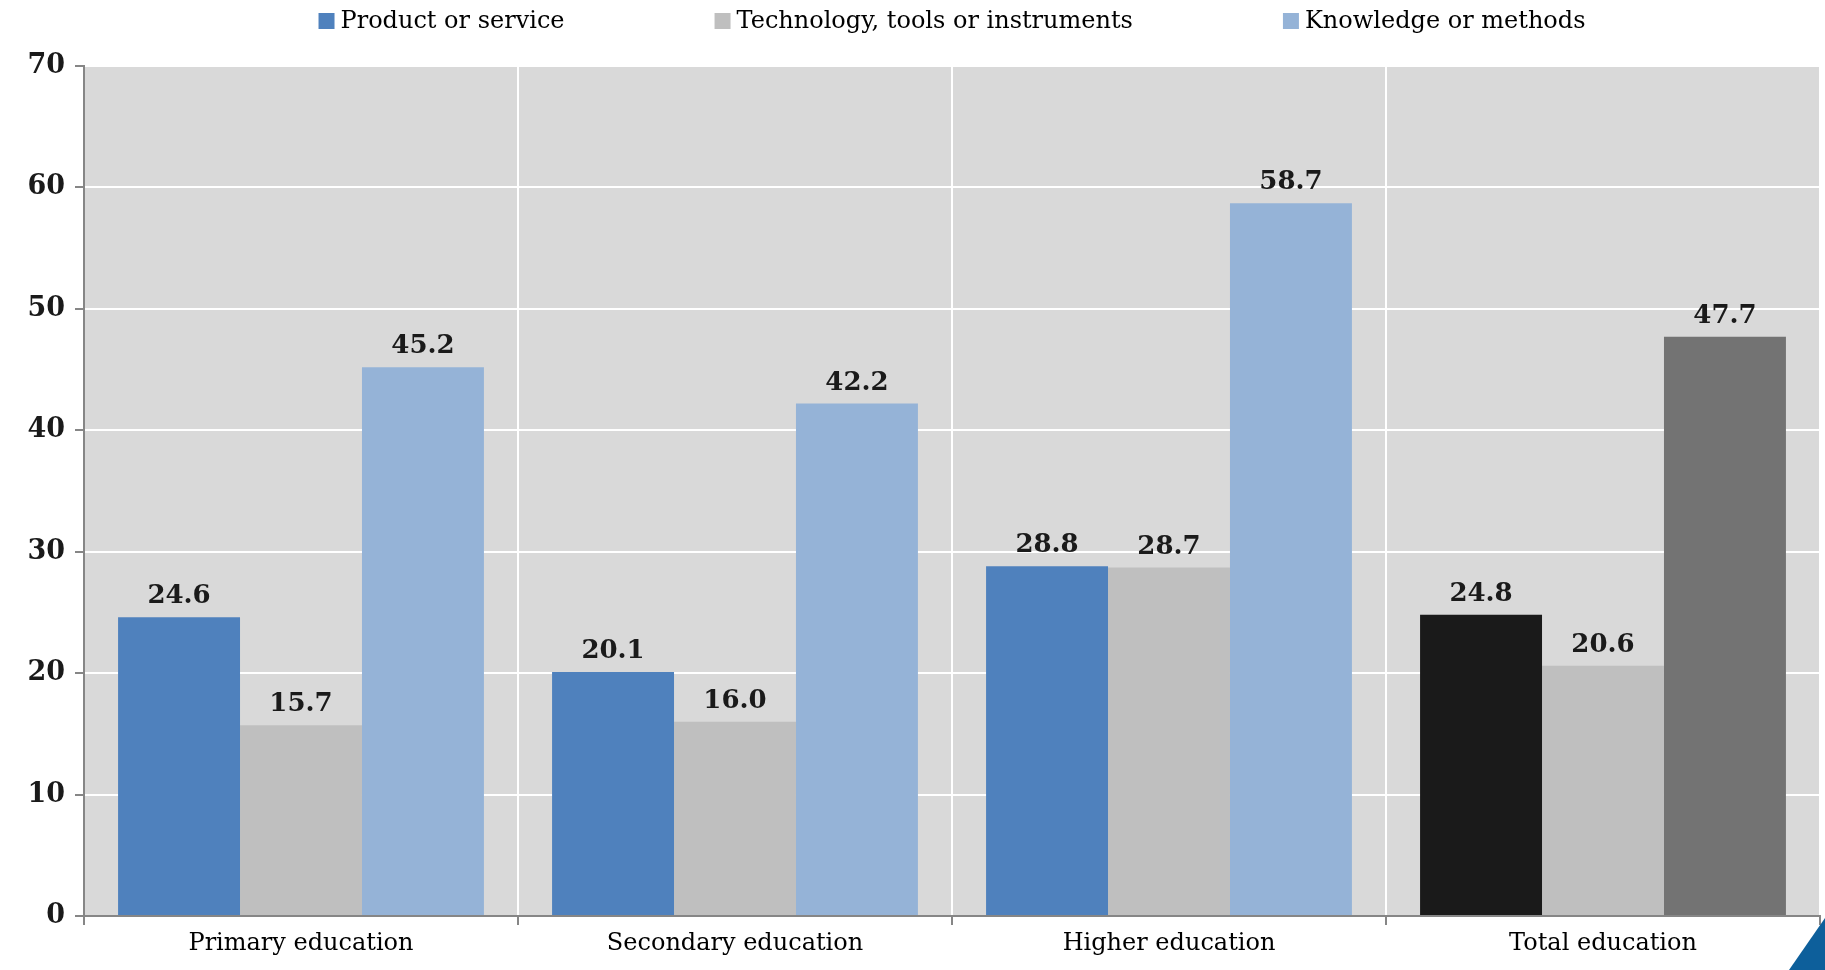 Image resolution: width=1825 pixels, height=970 pixels. I want to click on data-label: 47.7, so click(1725, 313).